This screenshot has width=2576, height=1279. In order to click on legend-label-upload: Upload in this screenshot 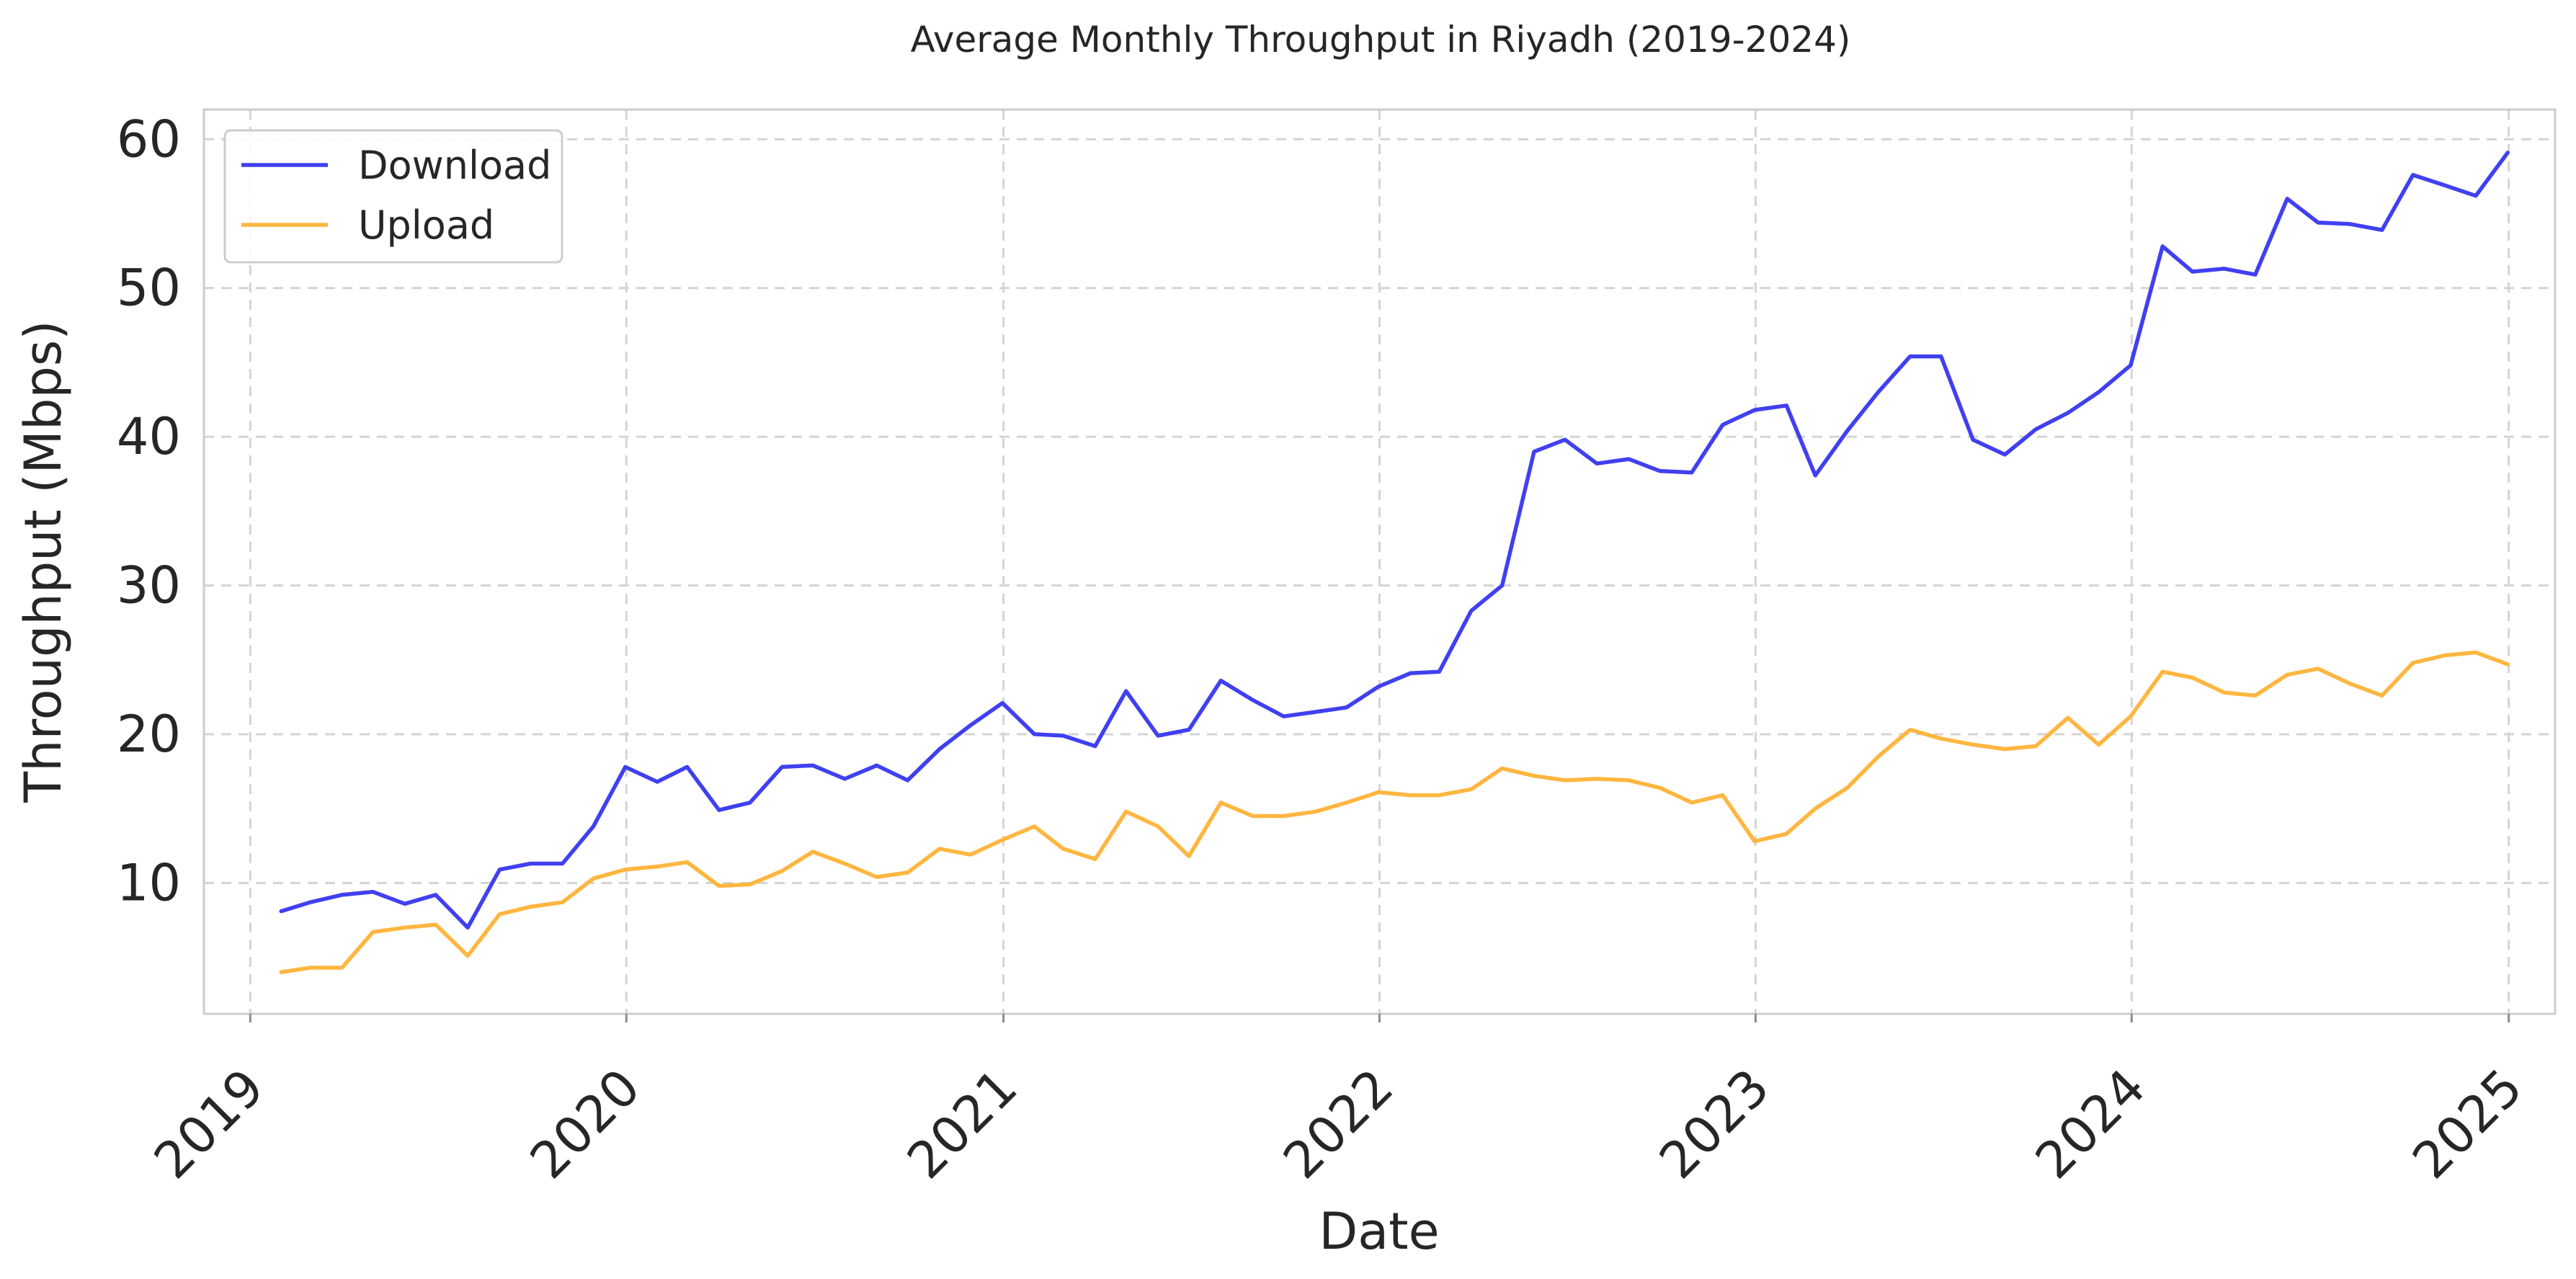, I will do `click(426, 225)`.